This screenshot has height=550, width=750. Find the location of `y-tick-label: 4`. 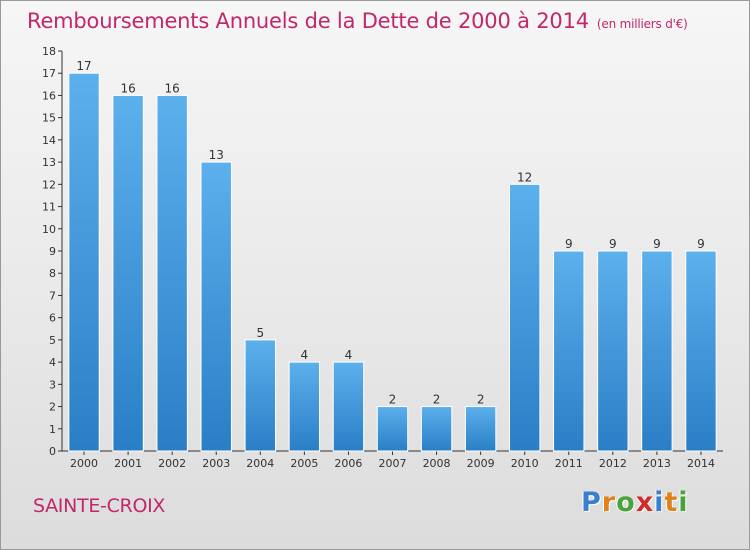

y-tick-label: 4 is located at coordinates (52, 362).